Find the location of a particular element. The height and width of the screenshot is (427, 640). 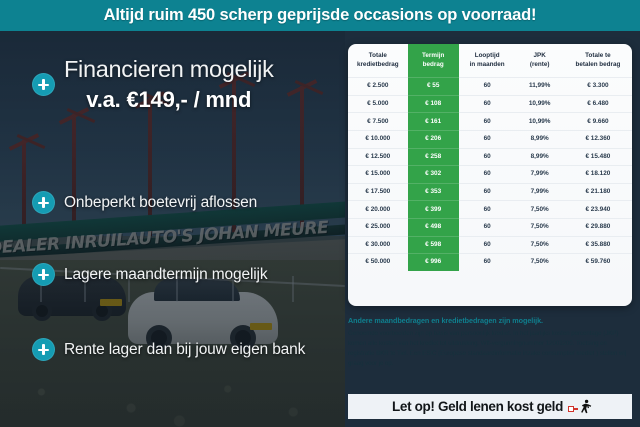

column-header-totaal: Totale te betalen bedrag is located at coordinates (598, 61).